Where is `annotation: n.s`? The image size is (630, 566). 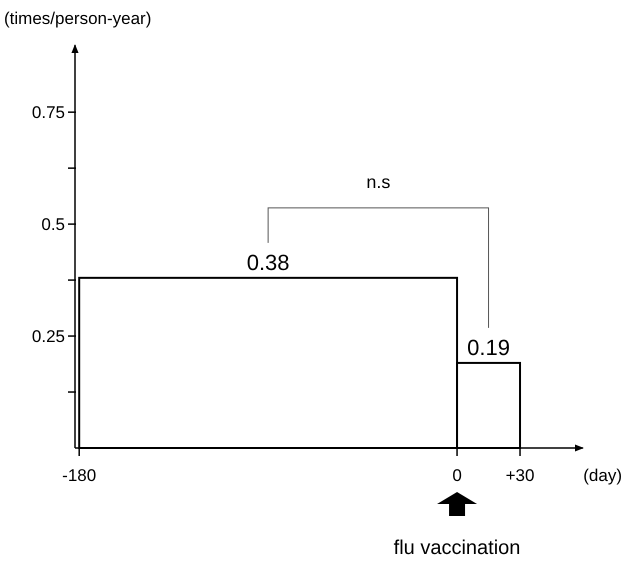
annotation: n.s is located at coordinates (378, 182).